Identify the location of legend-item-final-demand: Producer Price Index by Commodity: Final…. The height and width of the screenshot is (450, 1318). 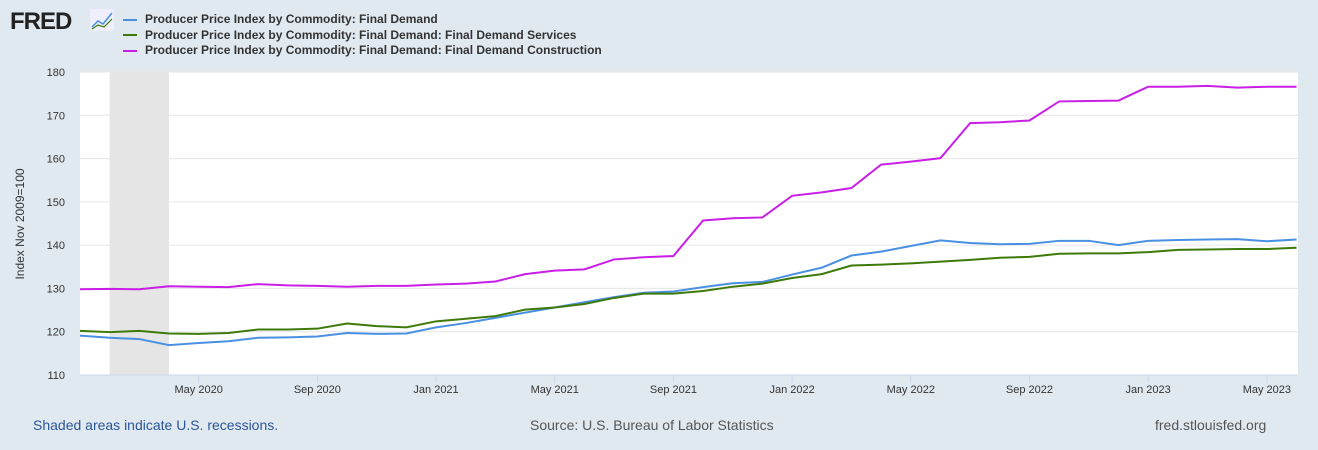
(362, 20).